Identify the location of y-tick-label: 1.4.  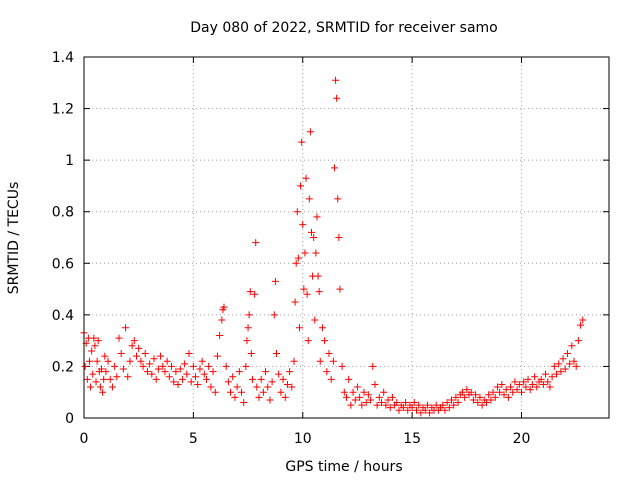
(63, 58).